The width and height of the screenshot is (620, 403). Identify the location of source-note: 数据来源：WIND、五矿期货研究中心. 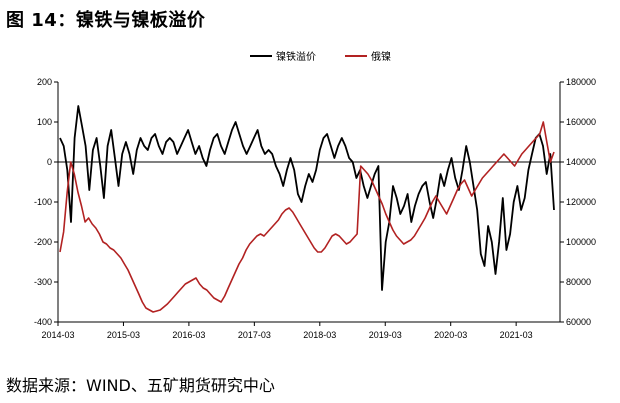
(140, 385).